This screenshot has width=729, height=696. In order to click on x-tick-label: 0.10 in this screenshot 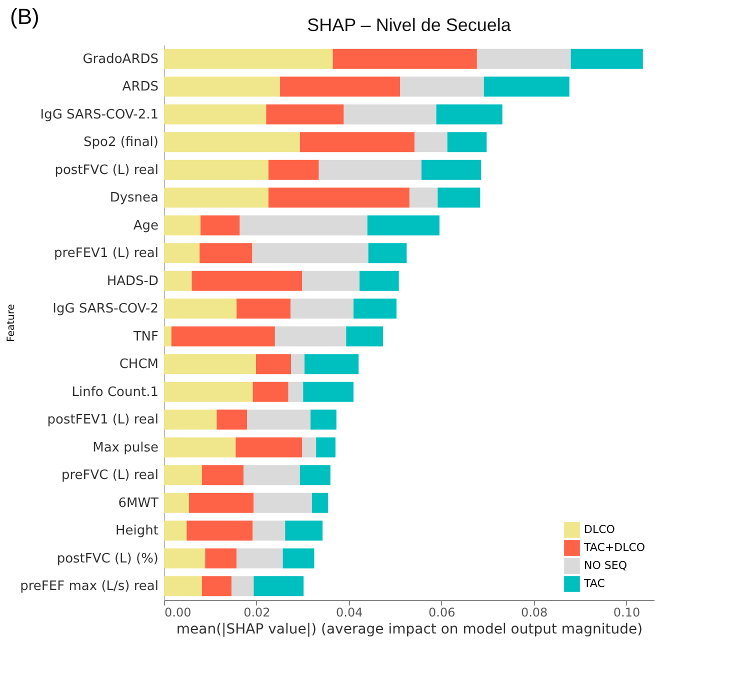, I will do `click(626, 613)`.